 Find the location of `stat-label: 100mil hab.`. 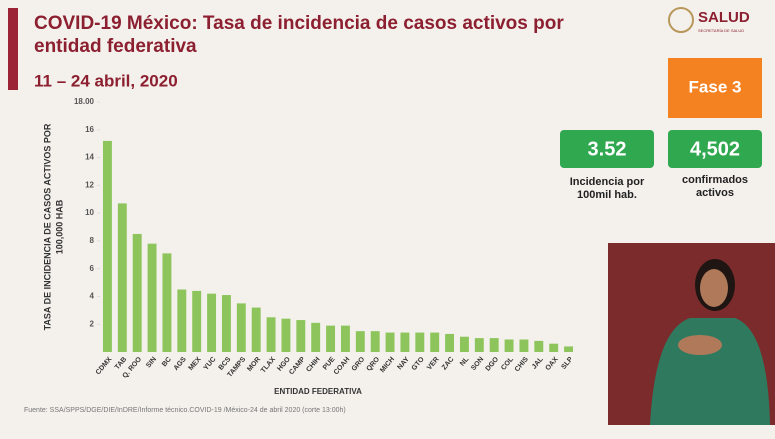

stat-label: 100mil hab. is located at coordinates (607, 195).